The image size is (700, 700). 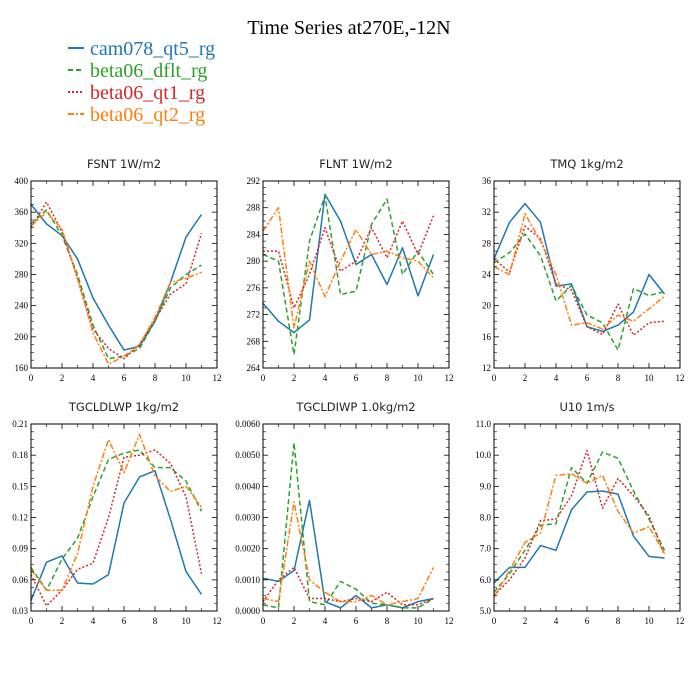 What do you see at coordinates (247, 424) in the screenshot?
I see `y-tick-label: 0.0060` at bounding box center [247, 424].